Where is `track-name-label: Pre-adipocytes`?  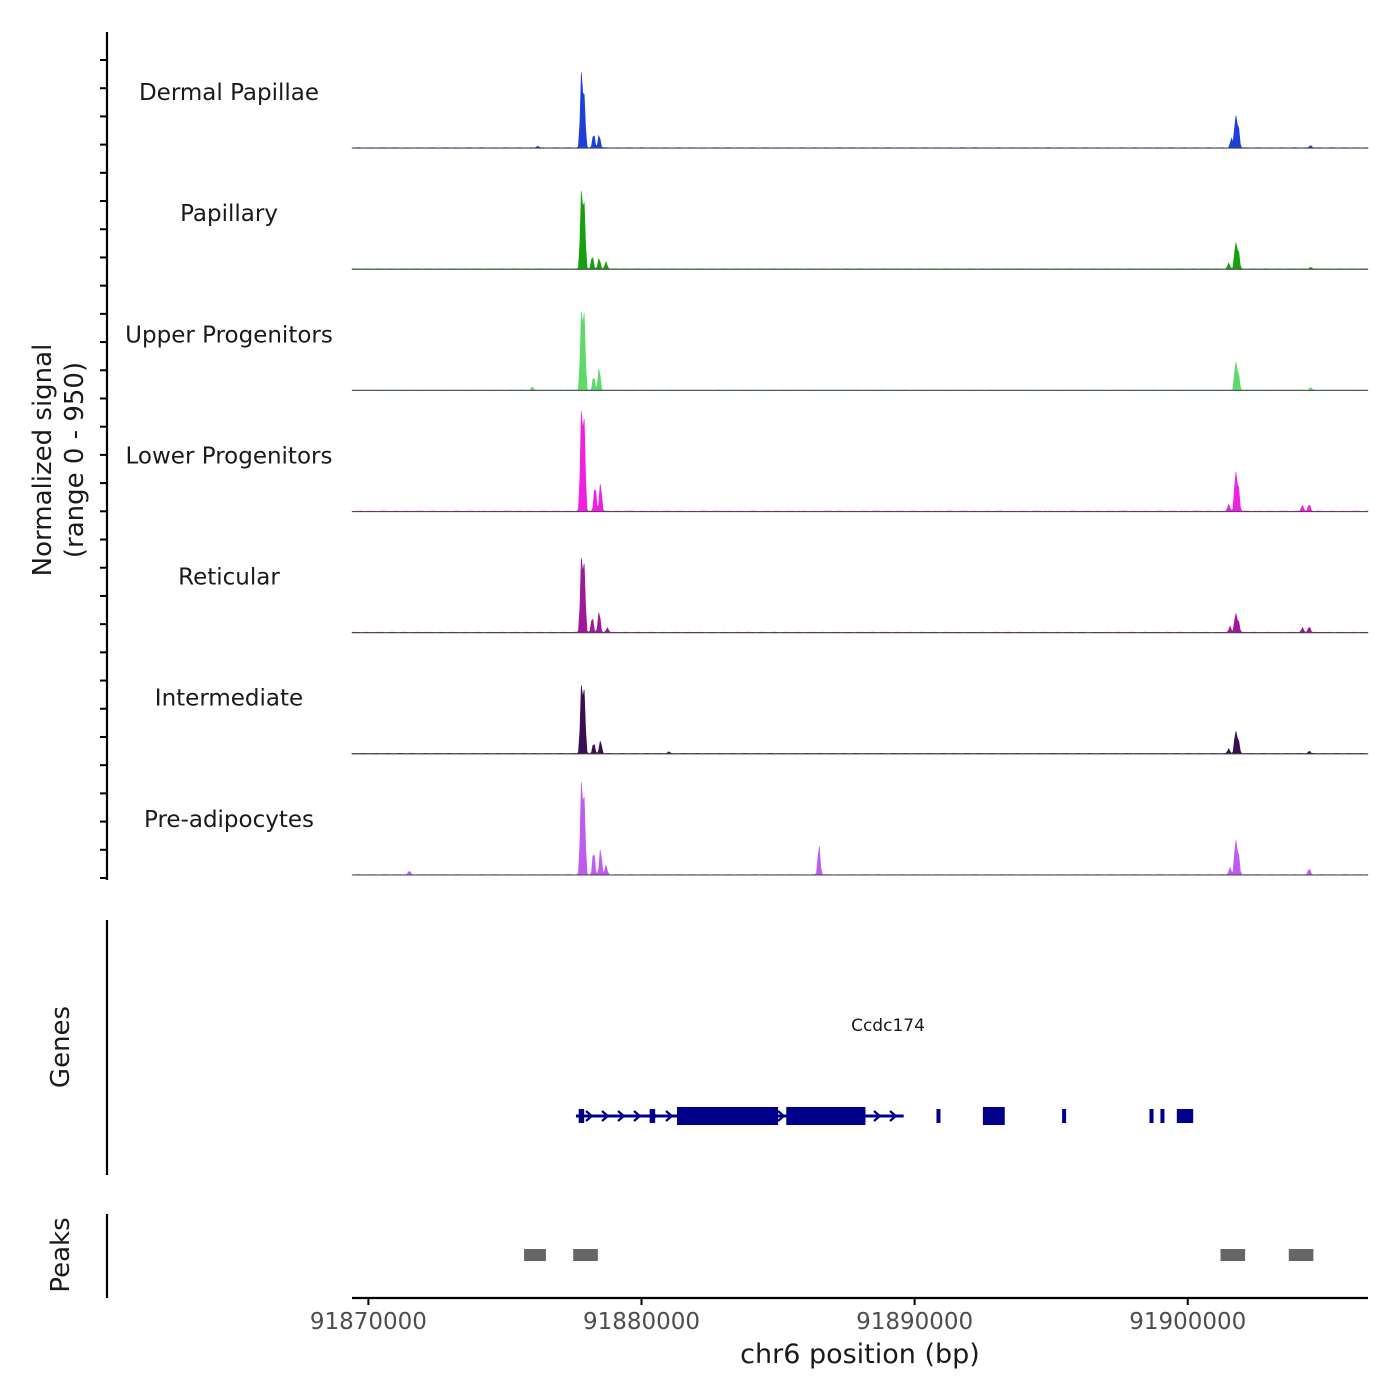 track-name-label: Pre-adipocytes is located at coordinates (229, 820).